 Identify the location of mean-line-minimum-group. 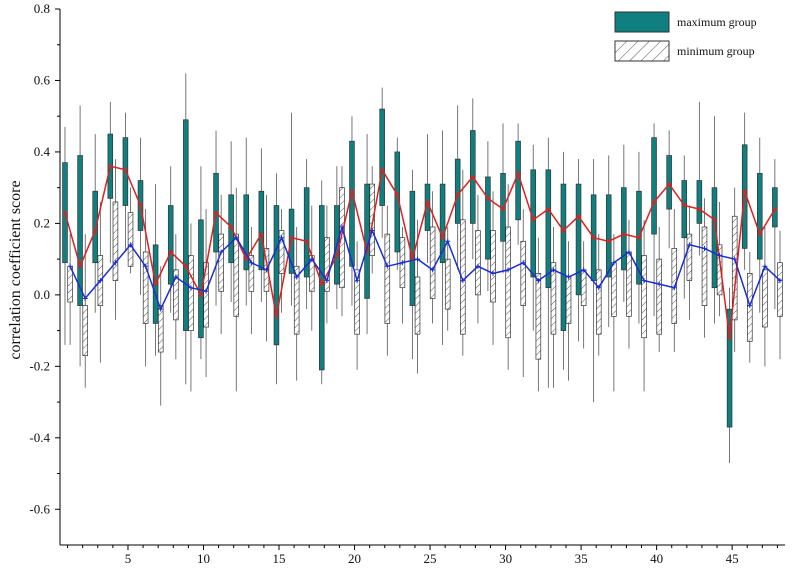
(425, 268).